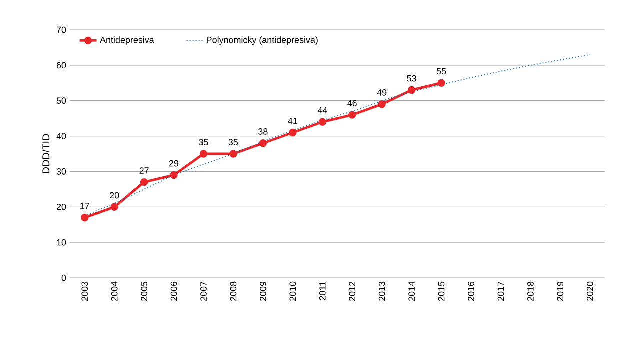 The image size is (639, 341). I want to click on x-tick-label: 2016, so click(471, 292).